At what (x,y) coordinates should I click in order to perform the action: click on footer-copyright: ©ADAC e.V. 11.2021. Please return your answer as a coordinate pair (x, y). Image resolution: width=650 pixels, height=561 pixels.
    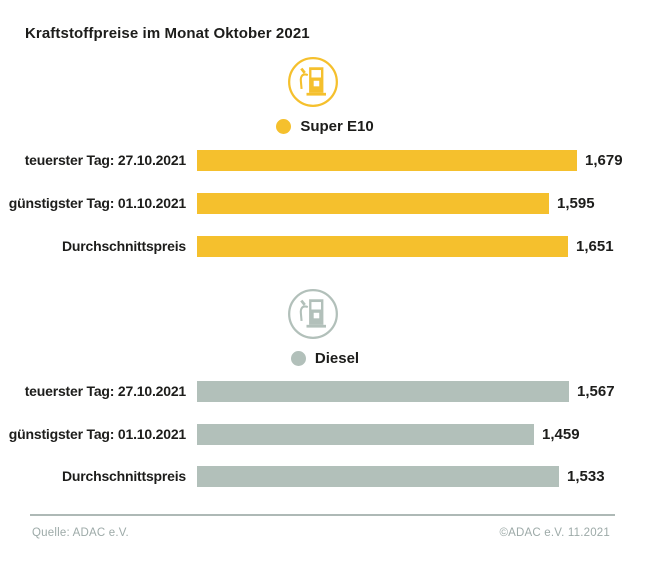
    Looking at the image, I should click on (554, 533).